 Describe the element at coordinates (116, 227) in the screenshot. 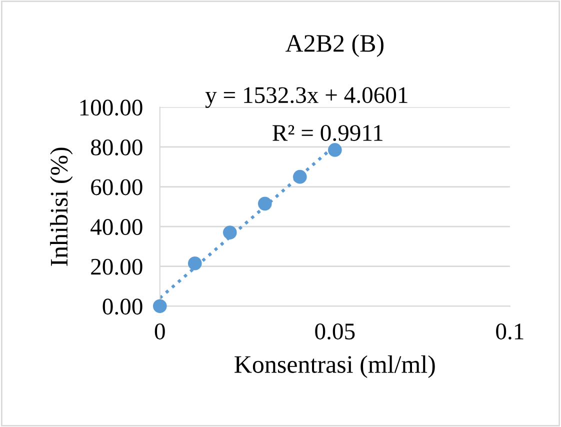

I see `y-tick-label: 40.00` at that location.